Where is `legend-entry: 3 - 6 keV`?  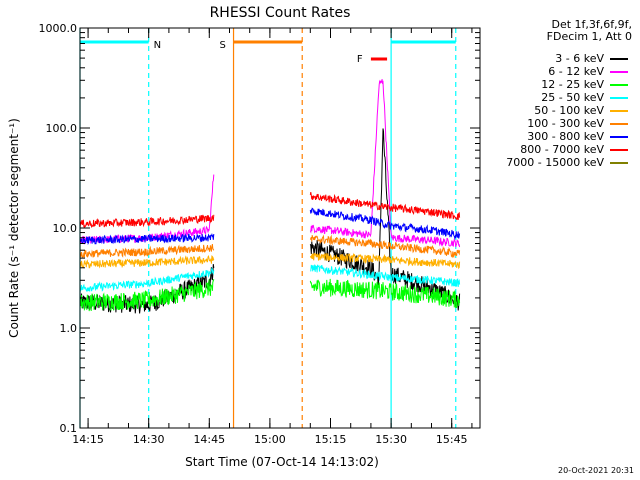 legend-entry: 3 - 6 keV is located at coordinates (554, 58).